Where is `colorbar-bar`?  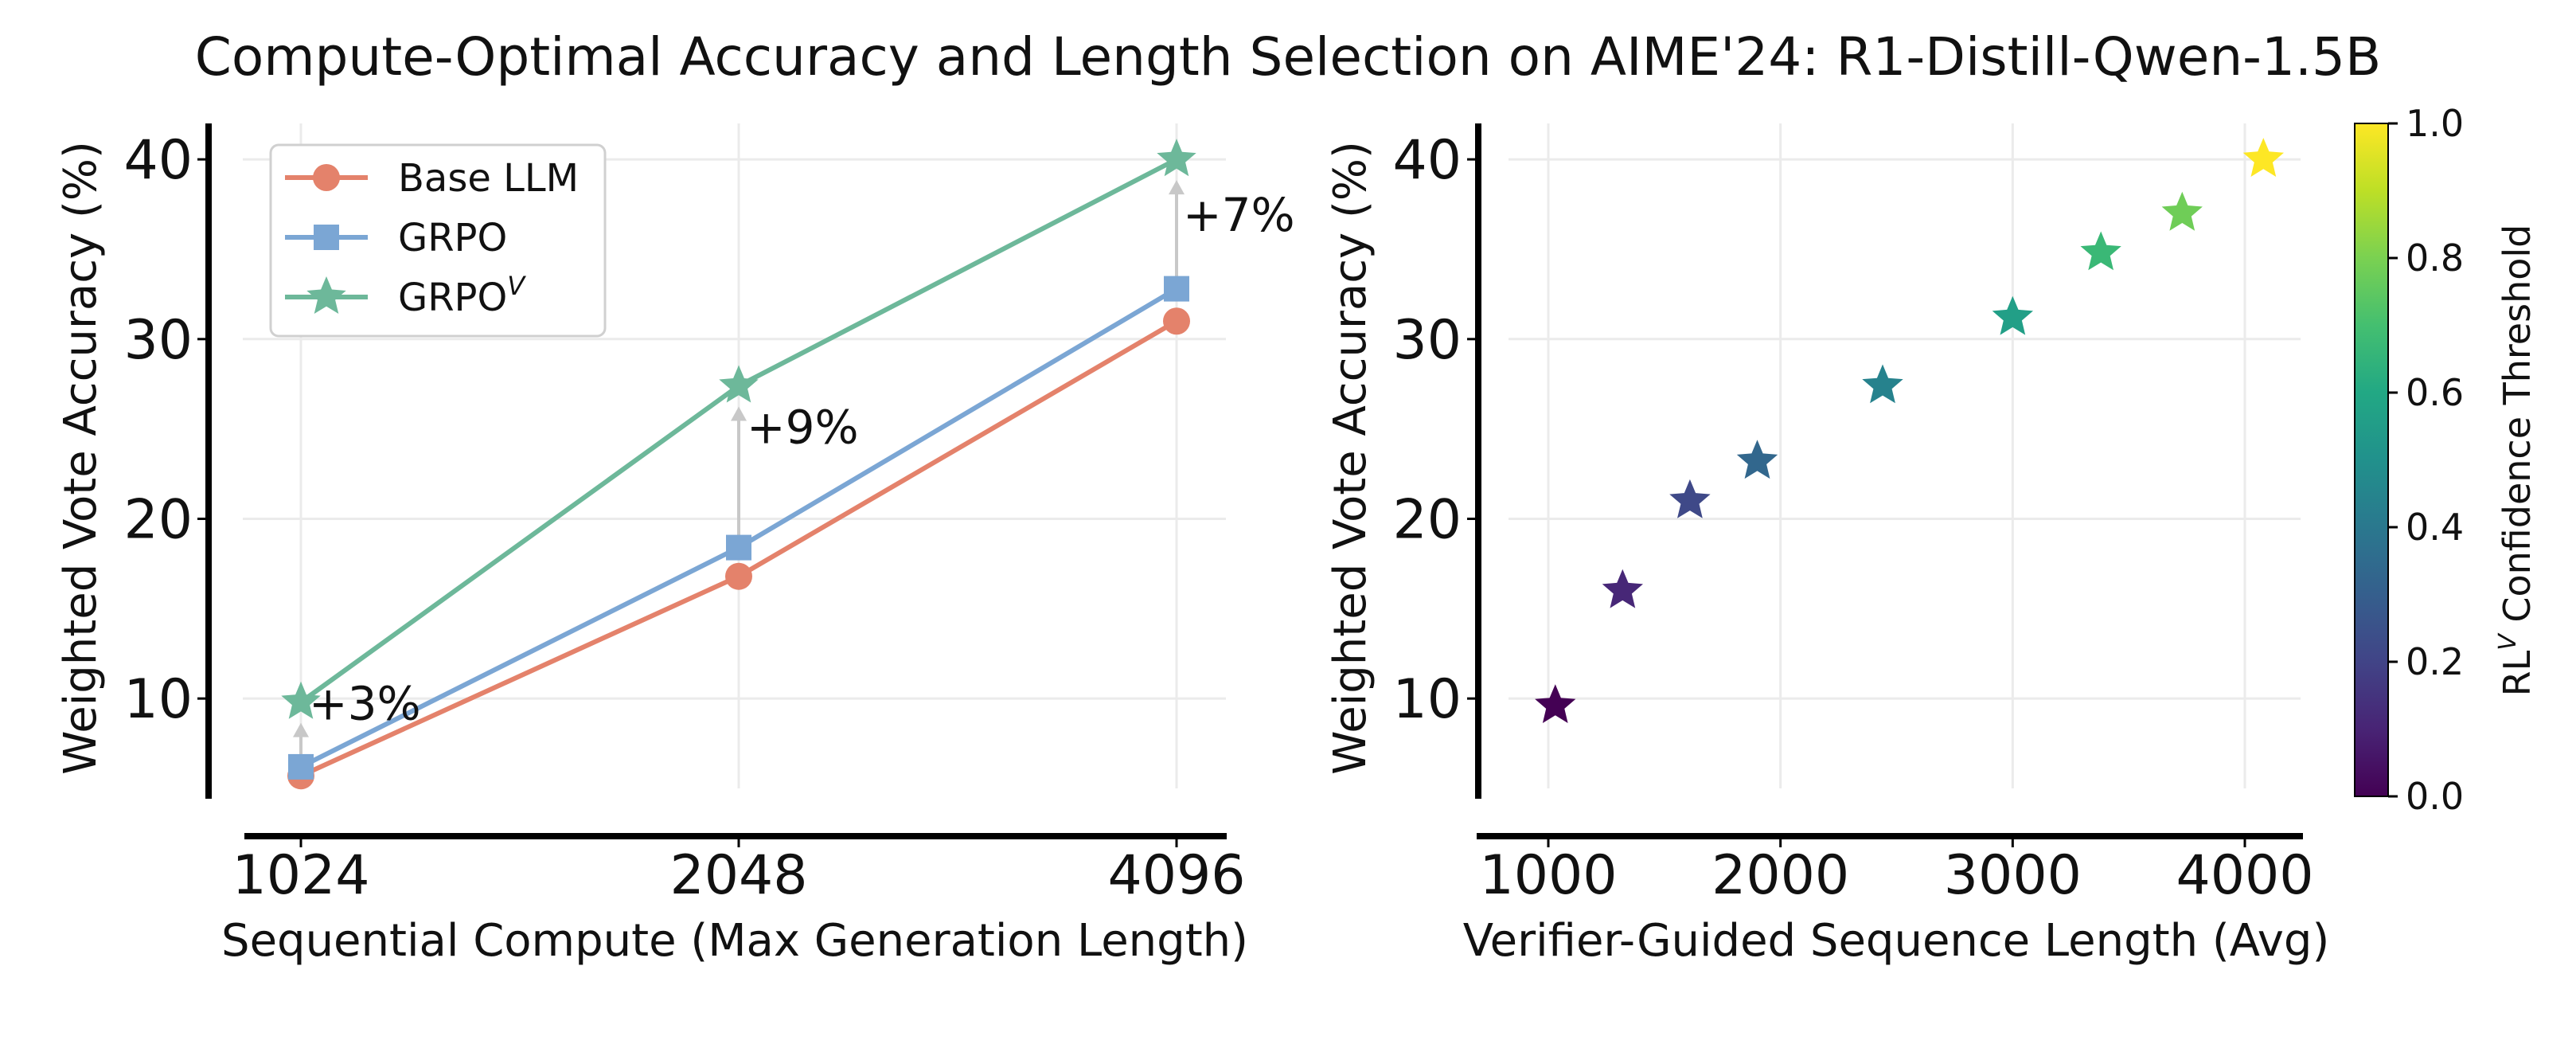 colorbar-bar is located at coordinates (2371, 460).